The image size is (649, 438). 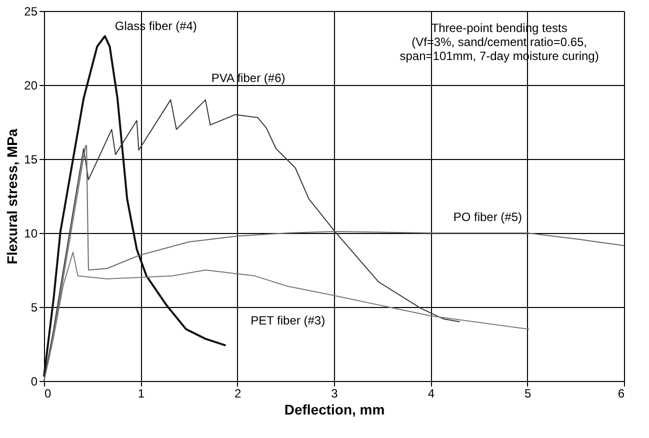 I want to click on series-label: PO fiber (#5), so click(x=487, y=217).